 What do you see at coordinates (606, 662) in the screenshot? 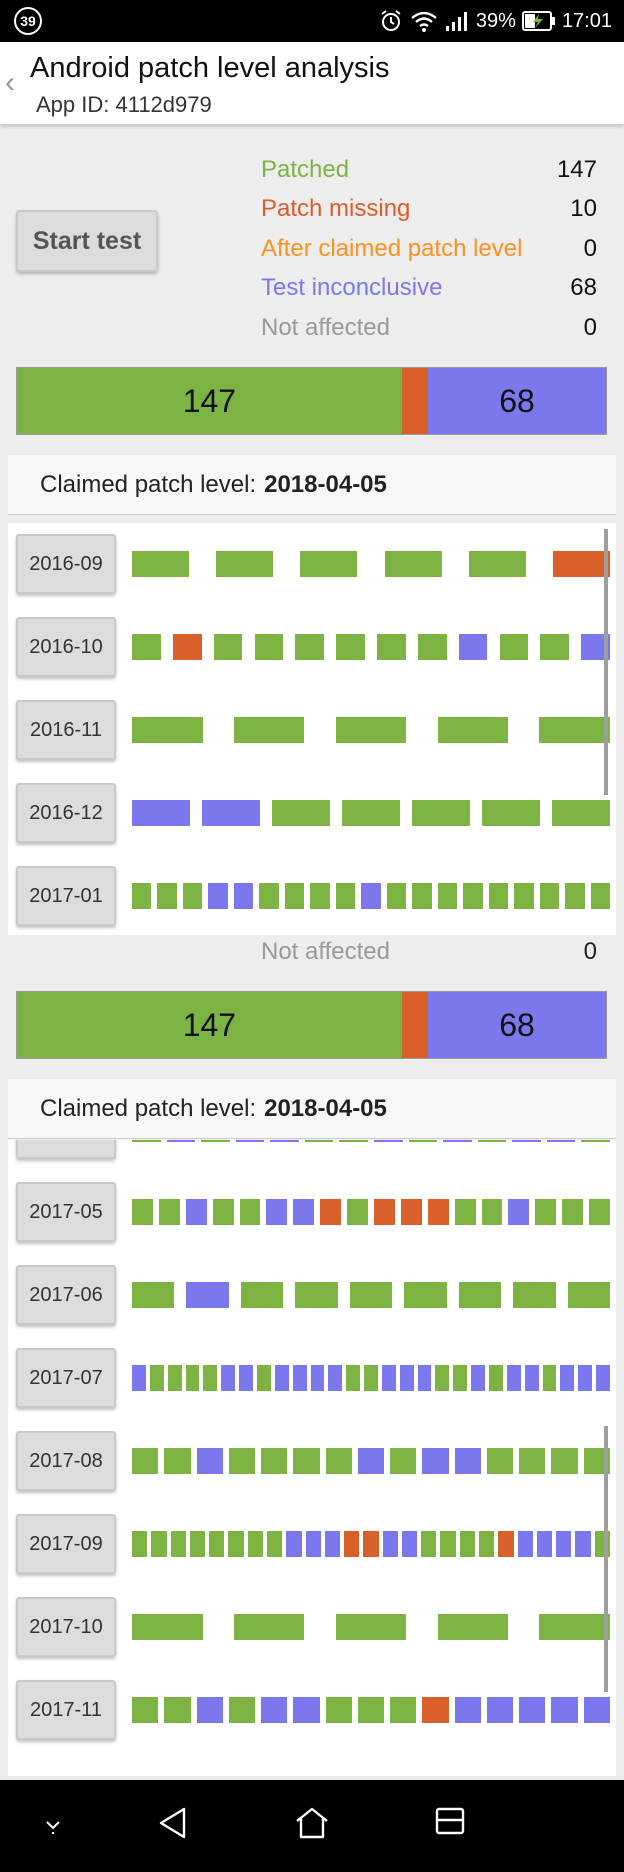
I see `scrollbar` at bounding box center [606, 662].